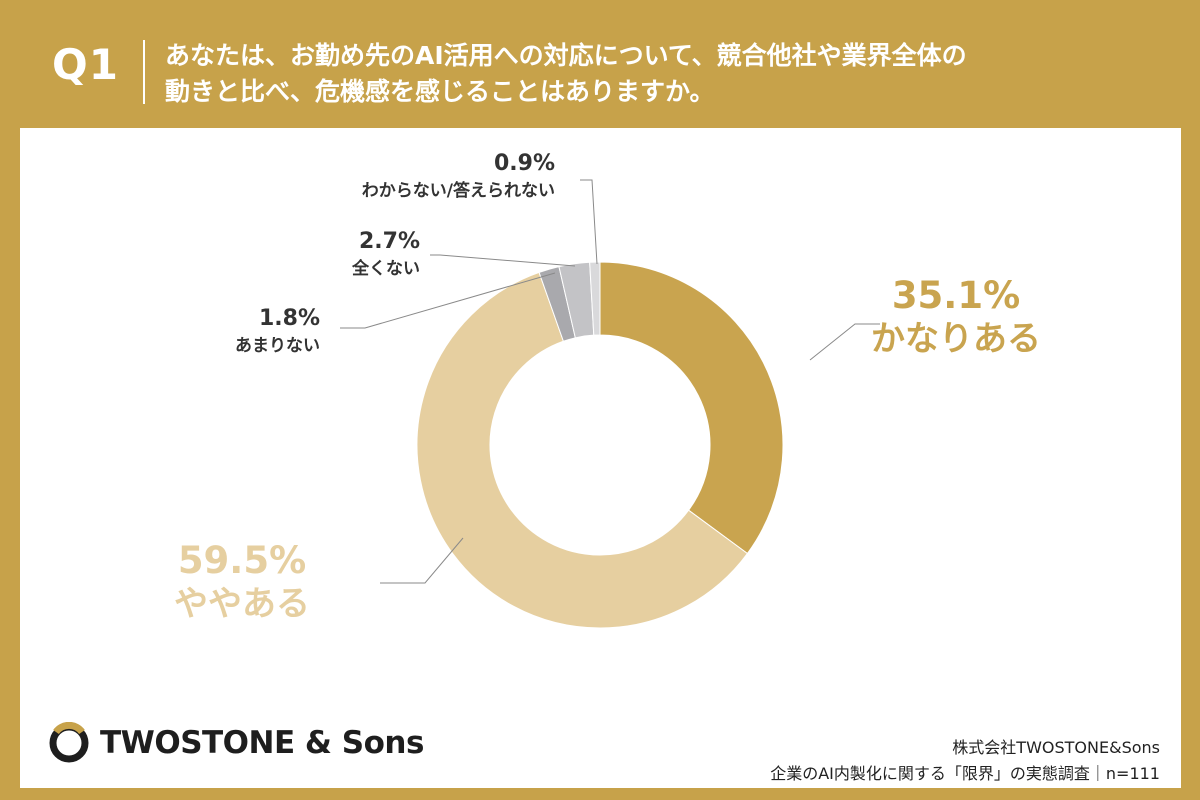  Describe the element at coordinates (1056, 747) in the screenshot. I see `company-name: 株式会社TWOSTONE&Sons` at that location.